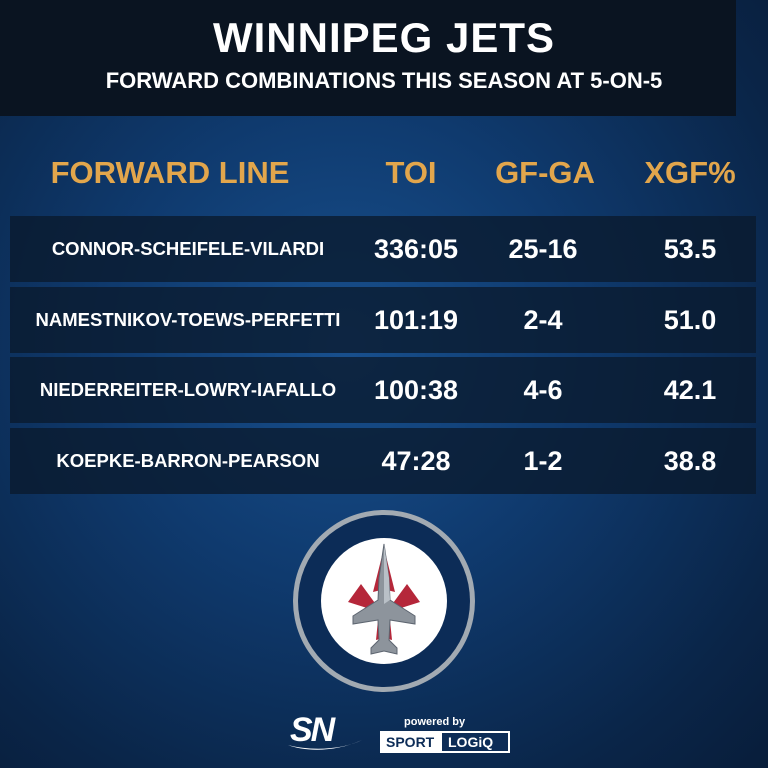 Image resolution: width=768 pixels, height=768 pixels. What do you see at coordinates (690, 249) in the screenshot?
I see `xgf-cell: 53.5` at bounding box center [690, 249].